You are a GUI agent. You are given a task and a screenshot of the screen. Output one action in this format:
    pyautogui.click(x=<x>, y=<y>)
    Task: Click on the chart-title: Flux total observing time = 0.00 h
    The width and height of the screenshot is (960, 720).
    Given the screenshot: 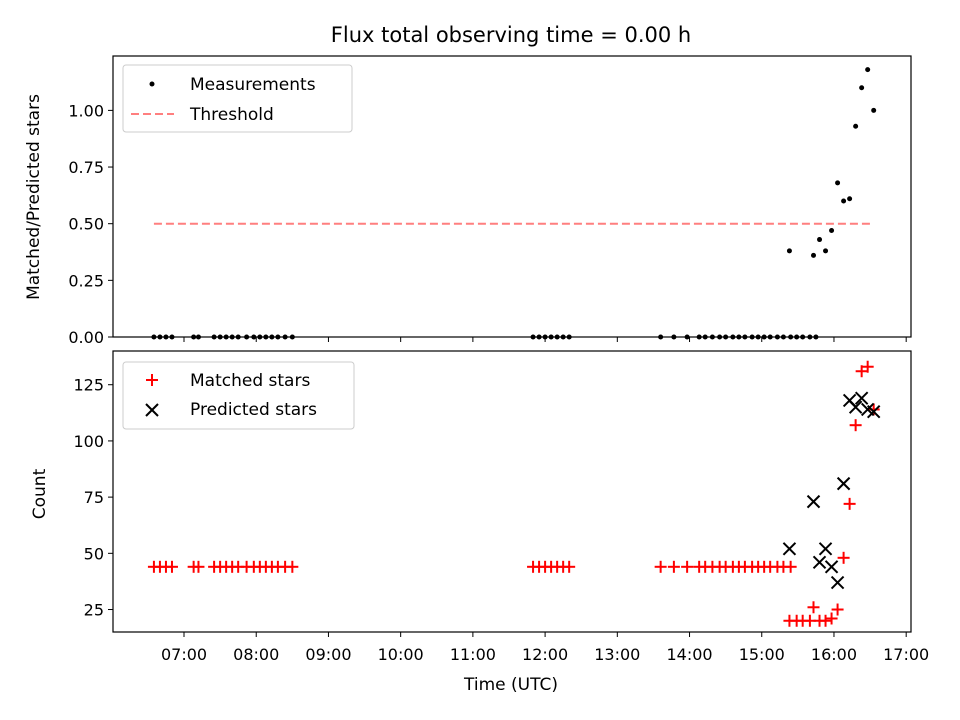 What is the action you would take?
    pyautogui.click(x=511, y=35)
    